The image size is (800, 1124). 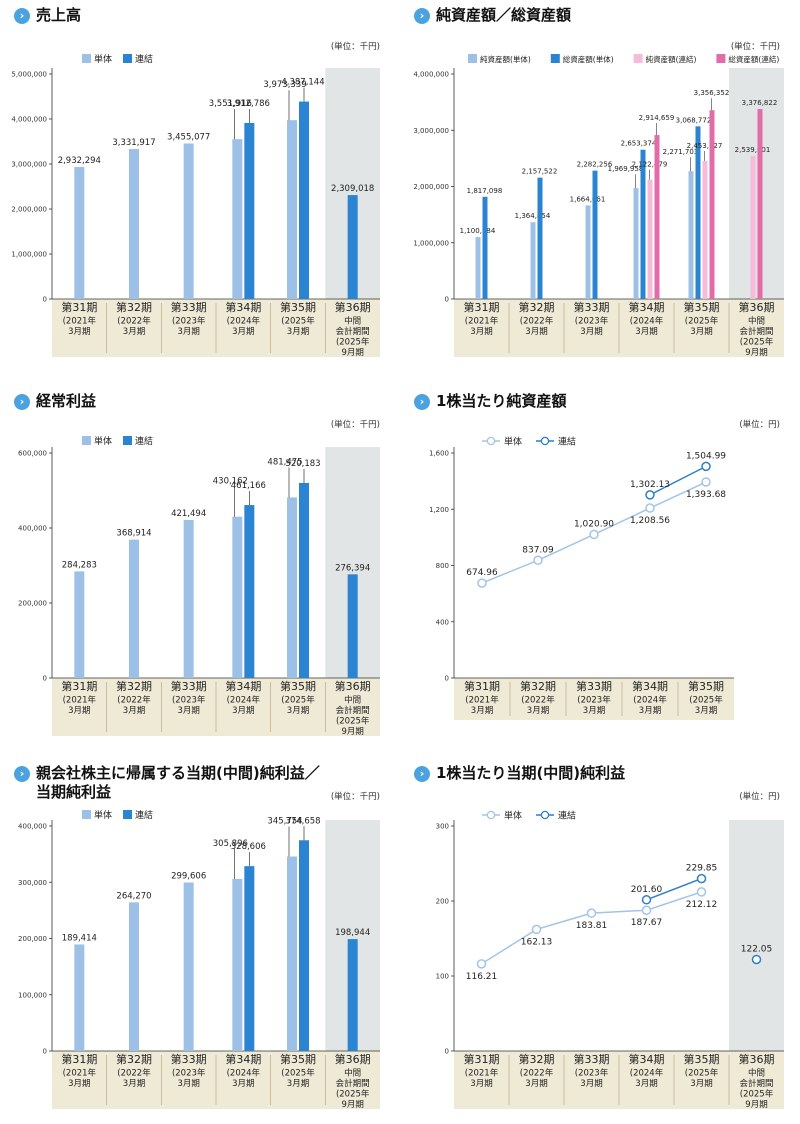 What do you see at coordinates (482, 686) in the screenshot?
I see `category-label: 第31期` at bounding box center [482, 686].